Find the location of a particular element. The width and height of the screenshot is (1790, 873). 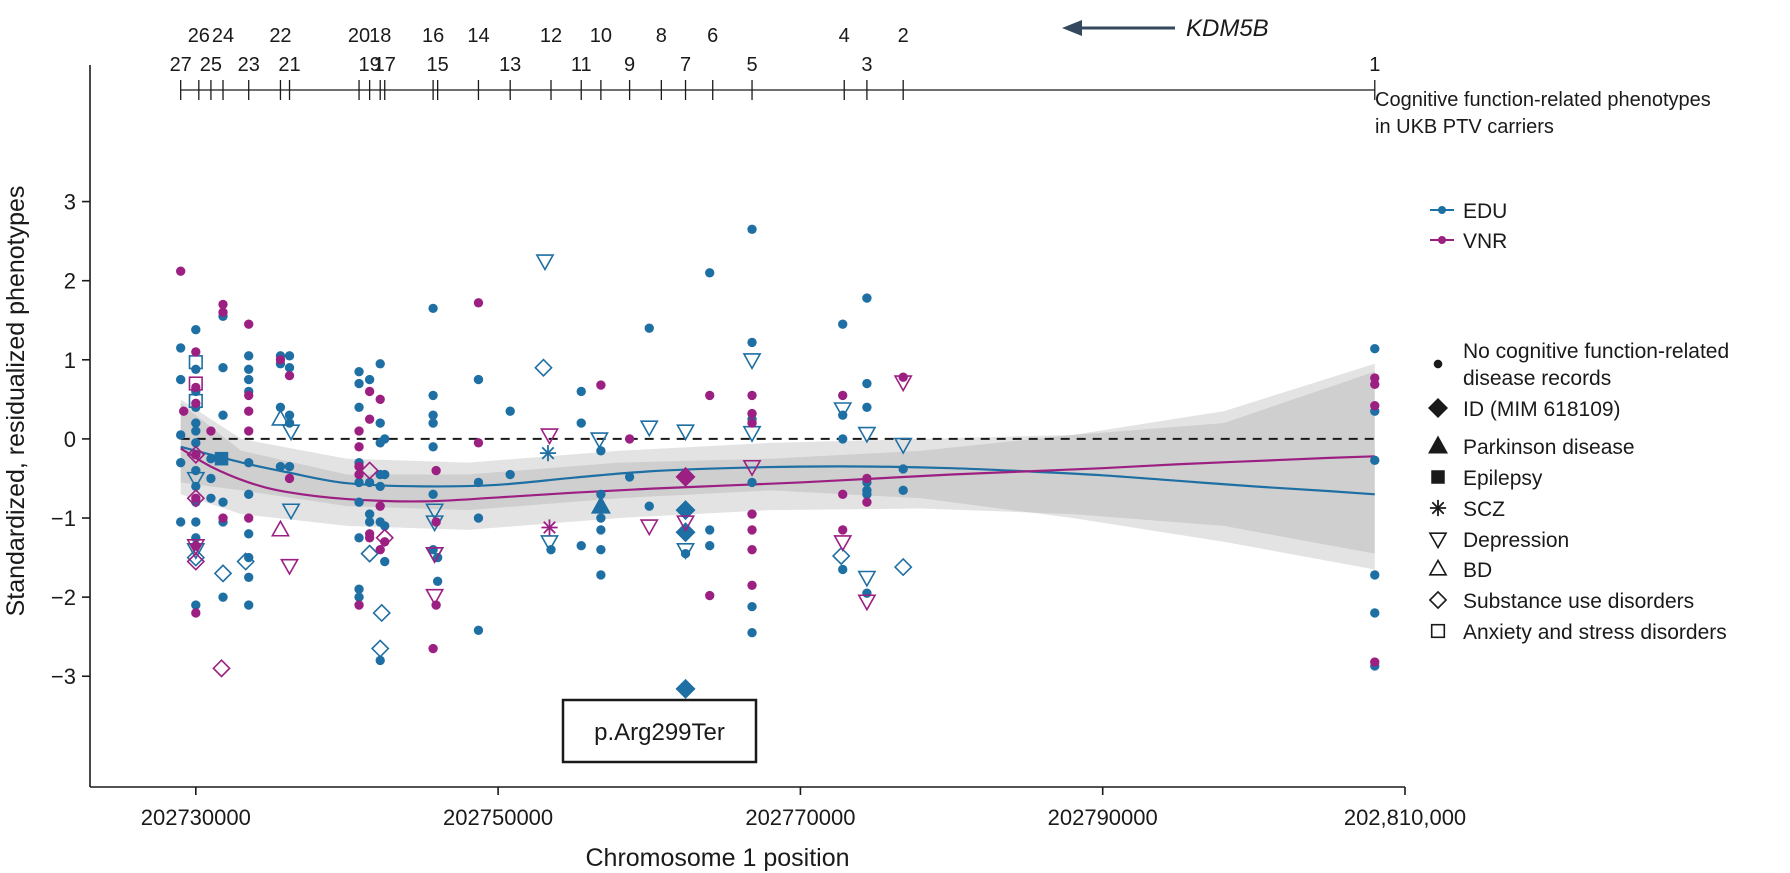

legend-label-edu: EDU is located at coordinates (1485, 211).